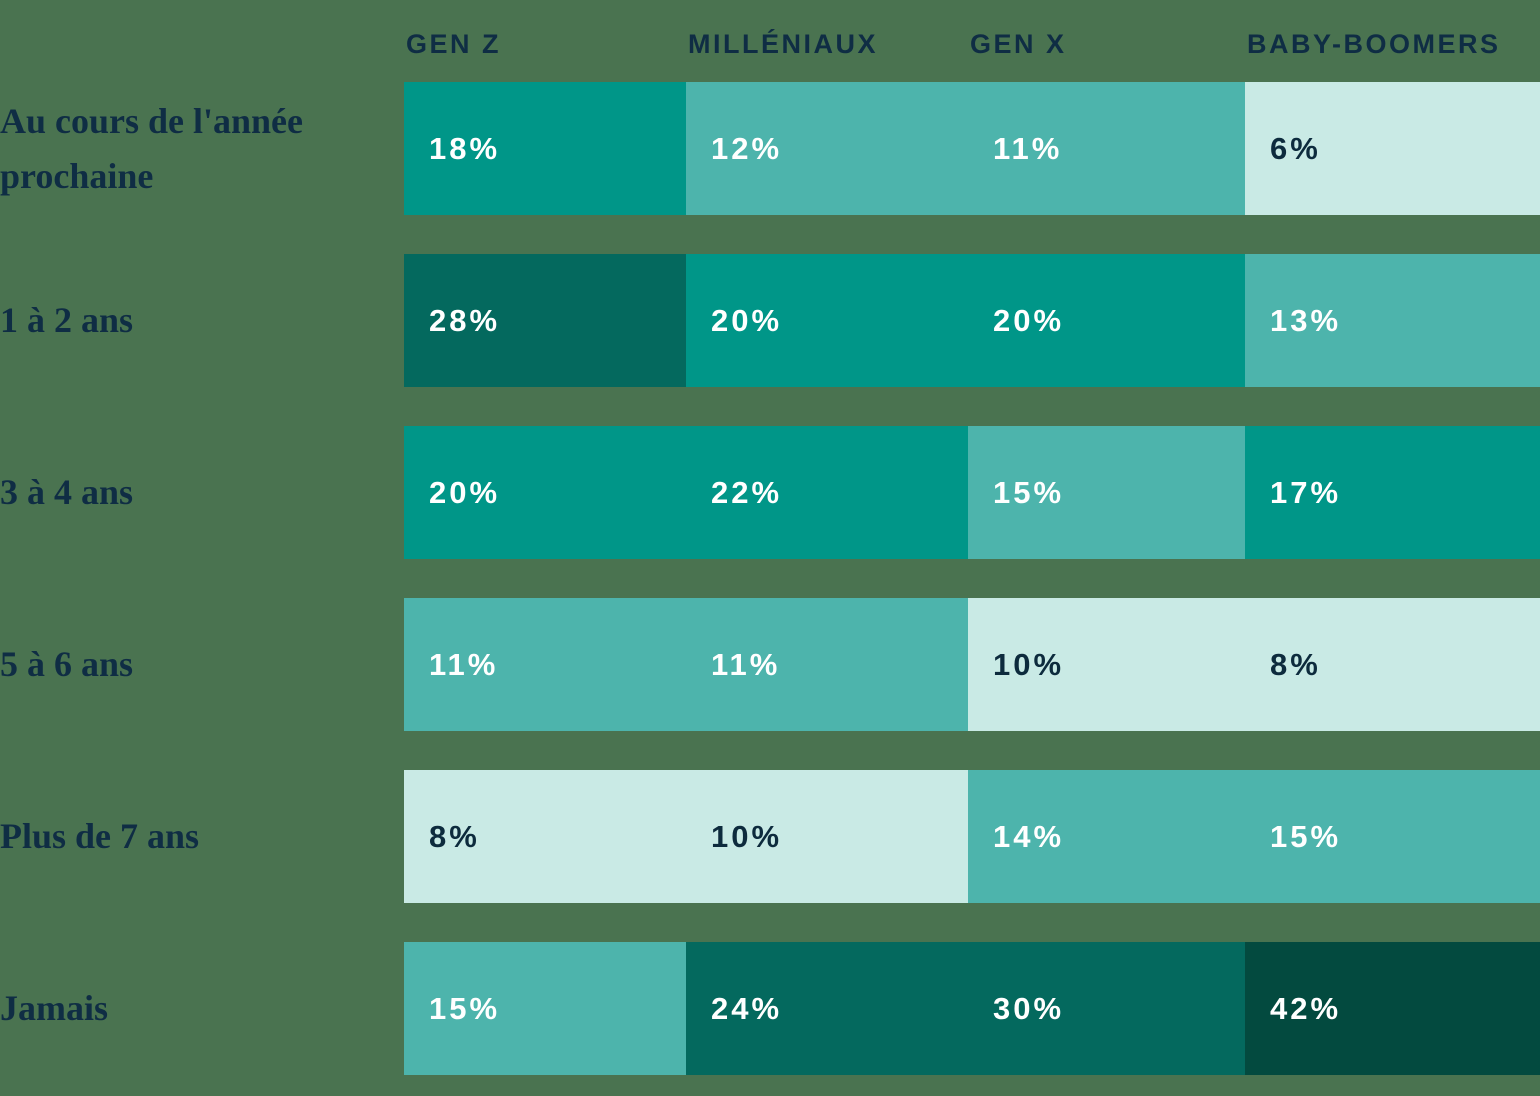  I want to click on heatmap-cell: 22%, so click(827, 492).